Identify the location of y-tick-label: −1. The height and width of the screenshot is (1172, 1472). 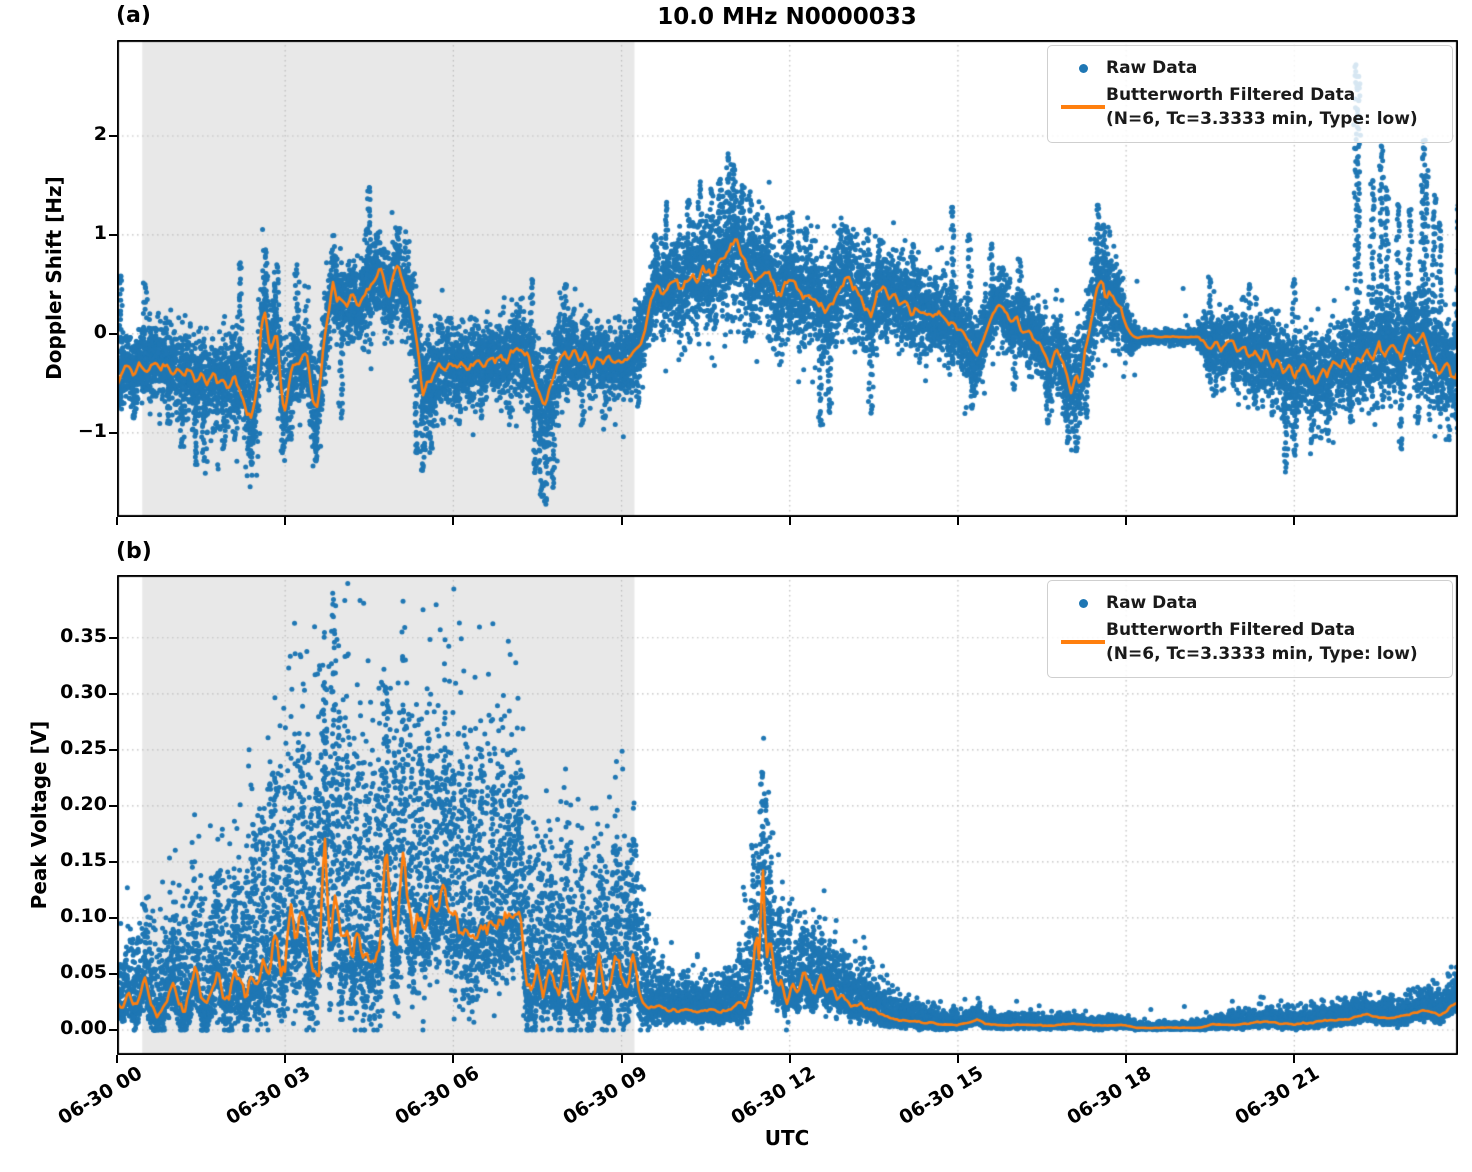
(92, 430).